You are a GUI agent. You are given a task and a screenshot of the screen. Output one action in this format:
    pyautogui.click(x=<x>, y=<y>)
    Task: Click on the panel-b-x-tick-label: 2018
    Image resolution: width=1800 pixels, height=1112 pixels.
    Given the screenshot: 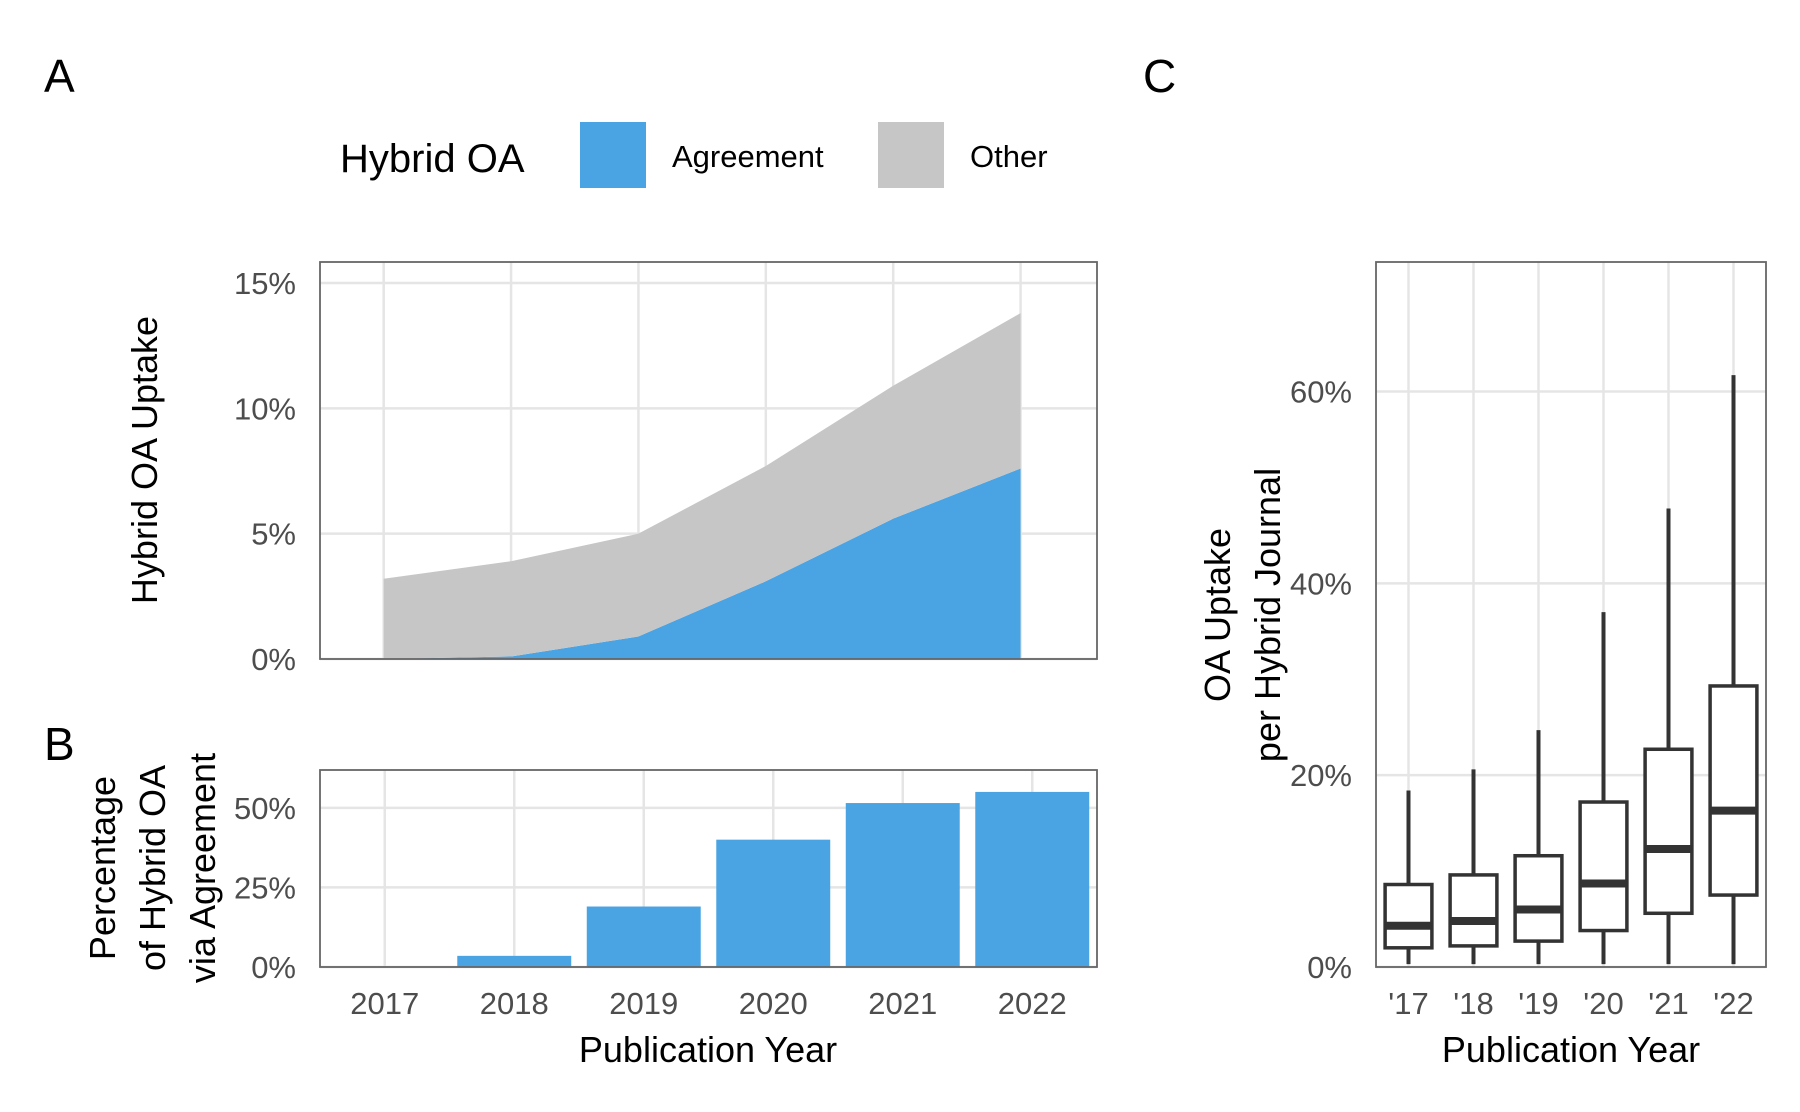 What is the action you would take?
    pyautogui.click(x=514, y=1003)
    